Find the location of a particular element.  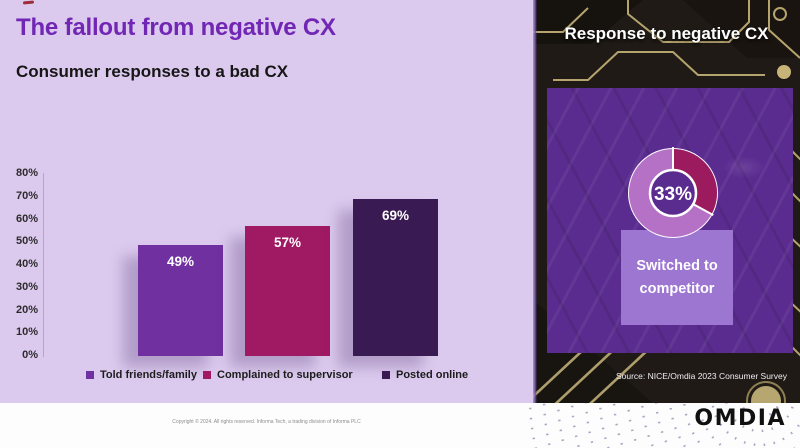

legend-item: Posted online is located at coordinates (425, 375).